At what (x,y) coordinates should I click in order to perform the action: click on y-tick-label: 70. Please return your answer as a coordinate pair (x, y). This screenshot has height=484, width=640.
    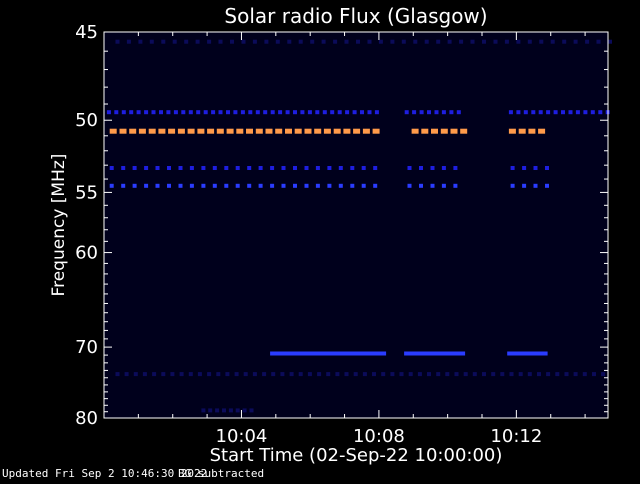
    Looking at the image, I should click on (86, 347).